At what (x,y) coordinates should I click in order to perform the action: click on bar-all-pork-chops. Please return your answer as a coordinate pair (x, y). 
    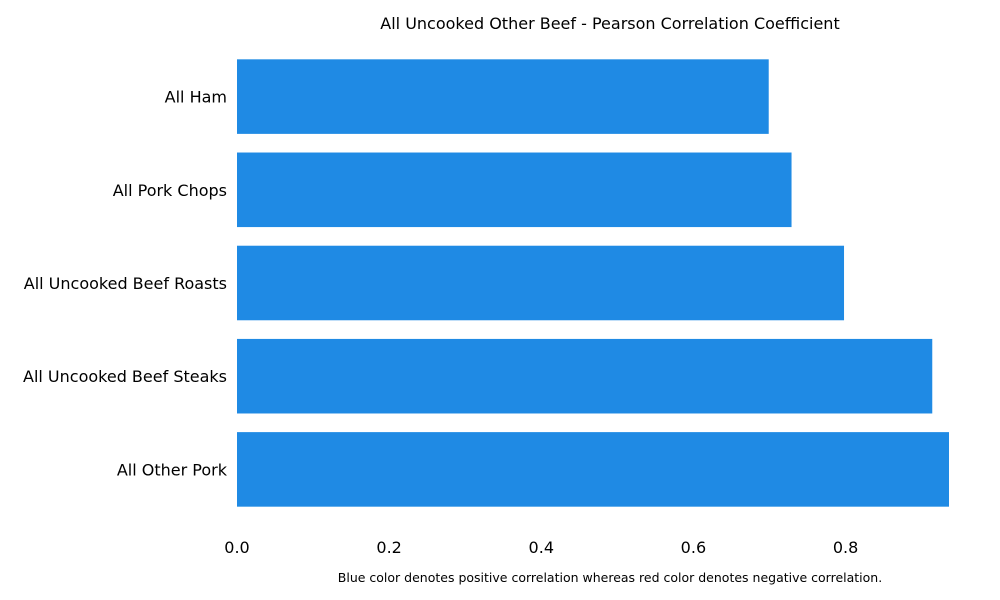
    Looking at the image, I should click on (514, 190).